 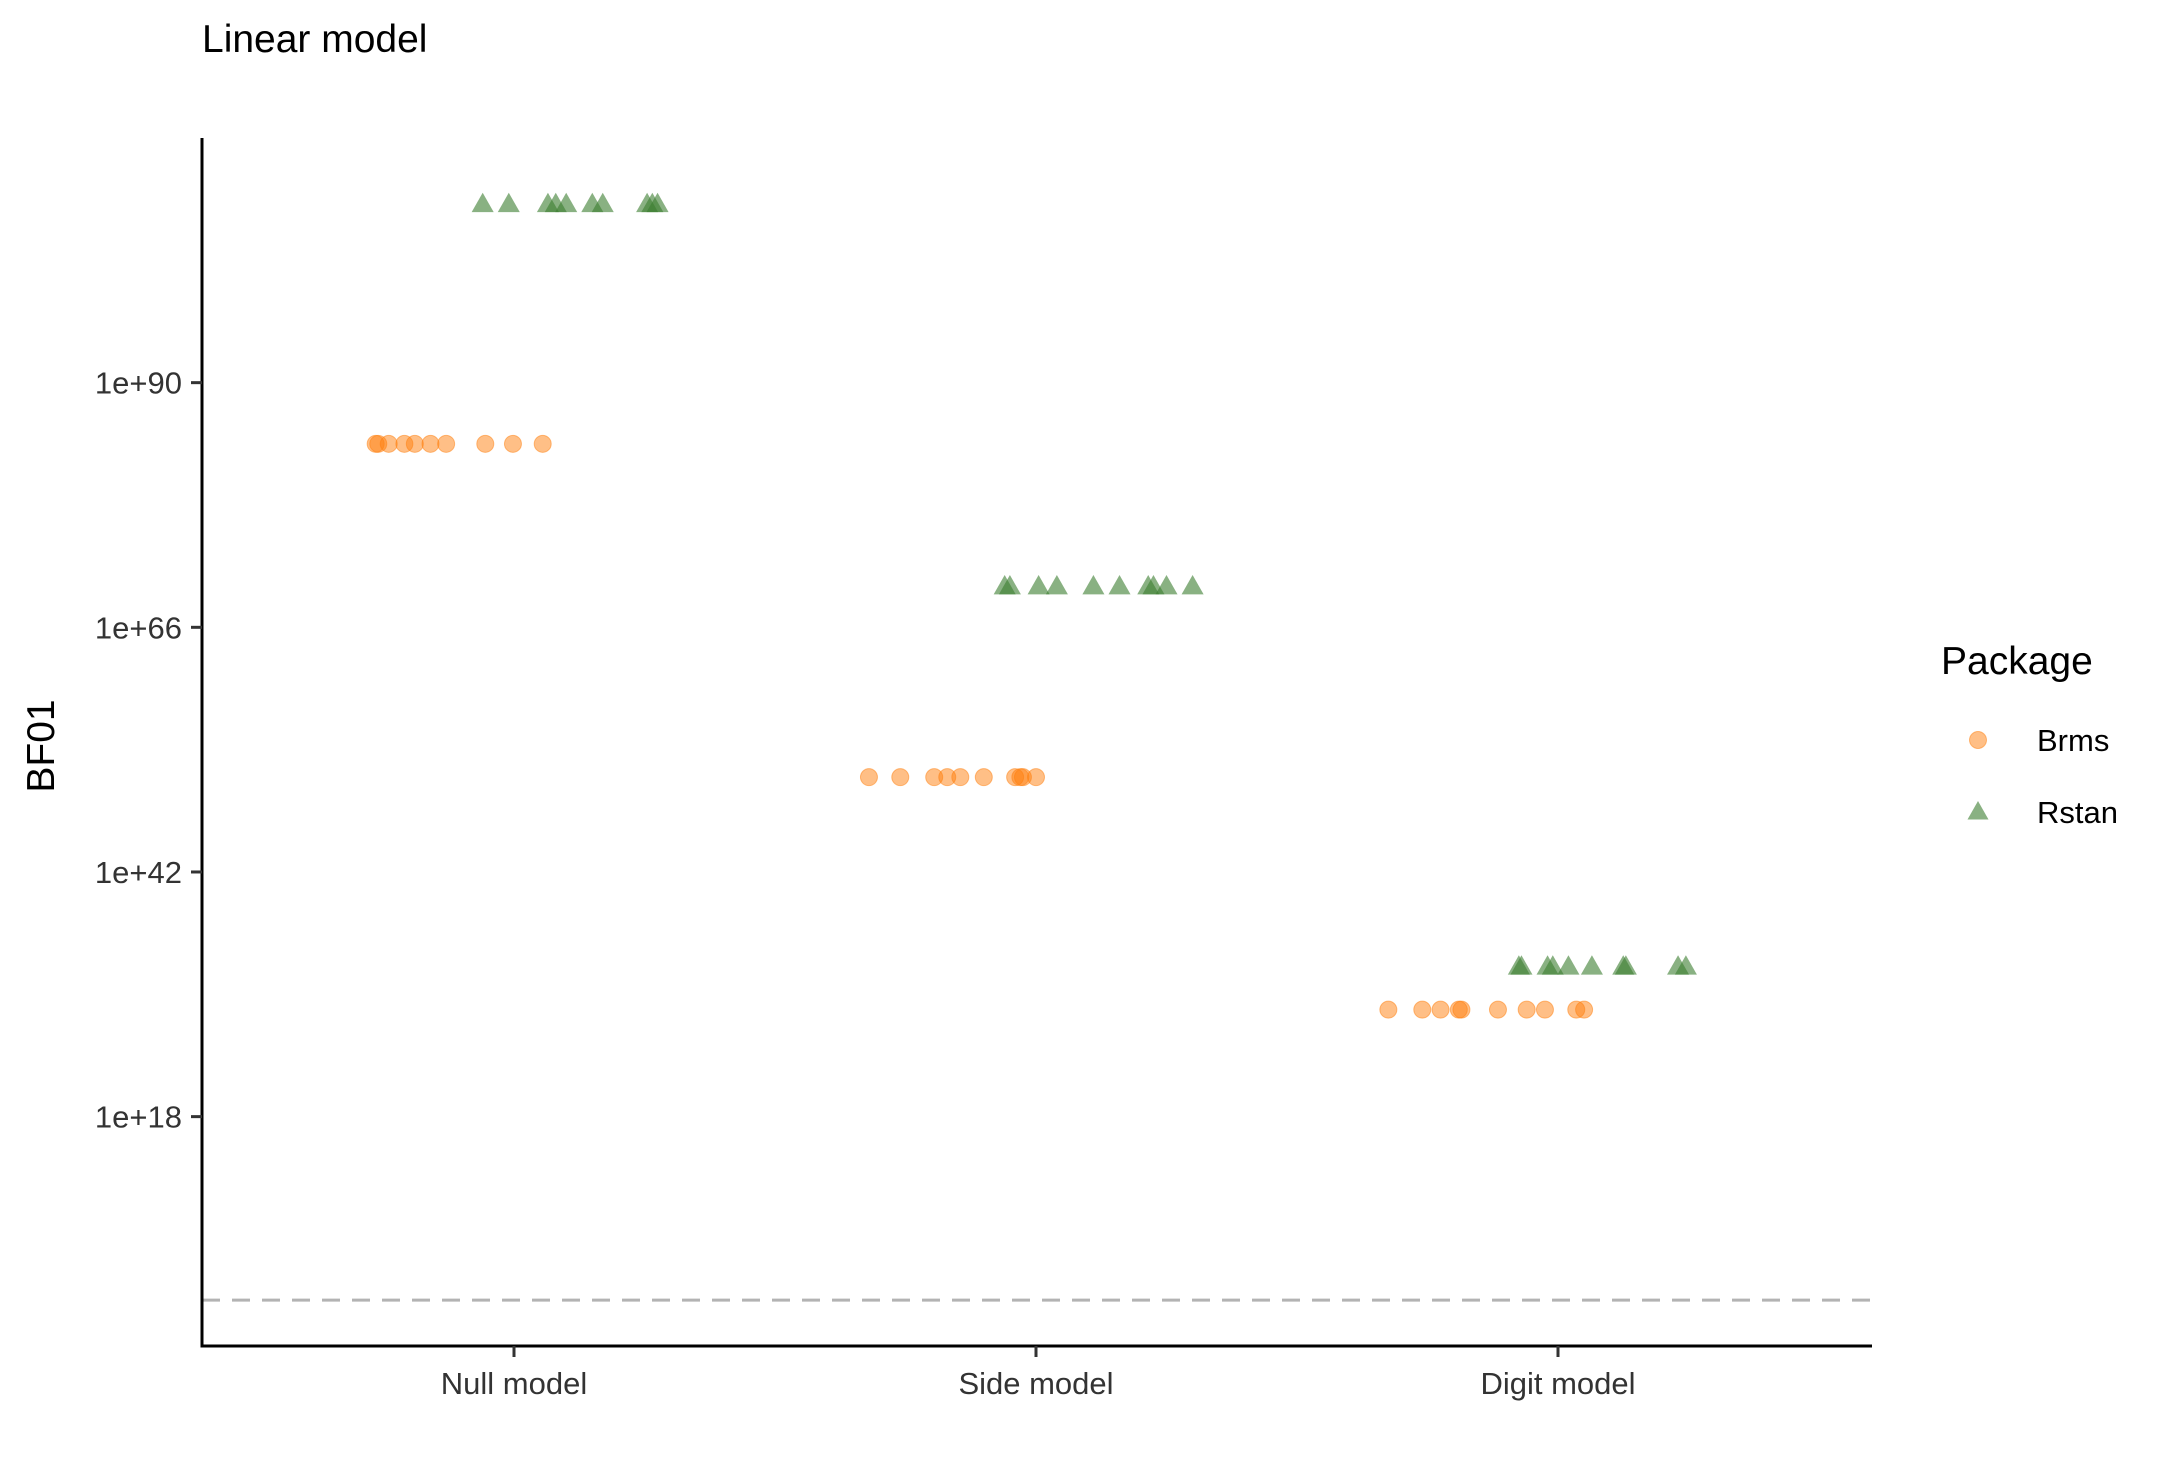 What do you see at coordinates (138, 872) in the screenshot?
I see `y-tick-label: 1e+42` at bounding box center [138, 872].